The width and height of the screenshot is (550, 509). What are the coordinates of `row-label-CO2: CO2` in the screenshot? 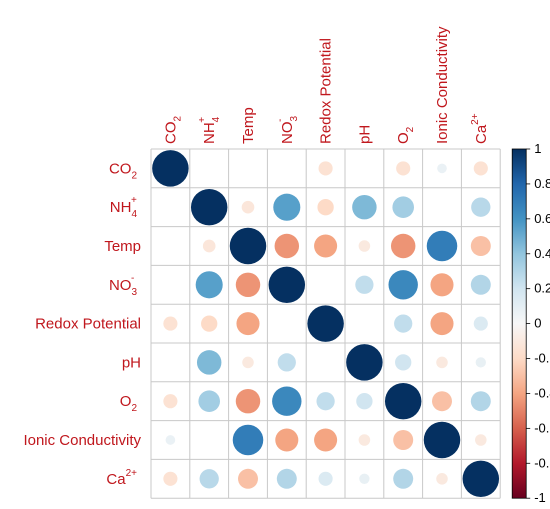 It's located at (123, 170).